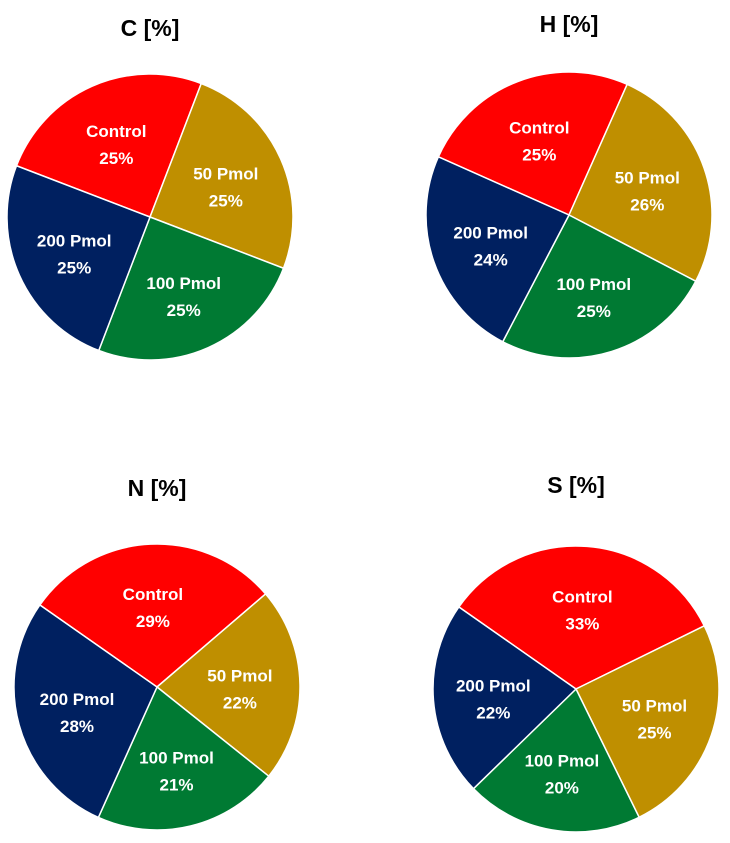 The width and height of the screenshot is (730, 843). Describe the element at coordinates (569, 24) in the screenshot. I see `chart-title-h: H [%]` at that location.